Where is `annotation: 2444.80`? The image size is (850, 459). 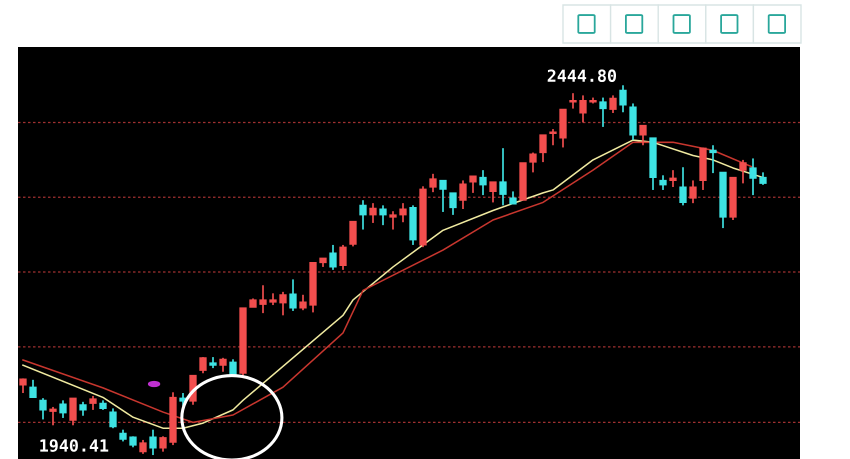 annotation: 2444.80 is located at coordinates (582, 75).